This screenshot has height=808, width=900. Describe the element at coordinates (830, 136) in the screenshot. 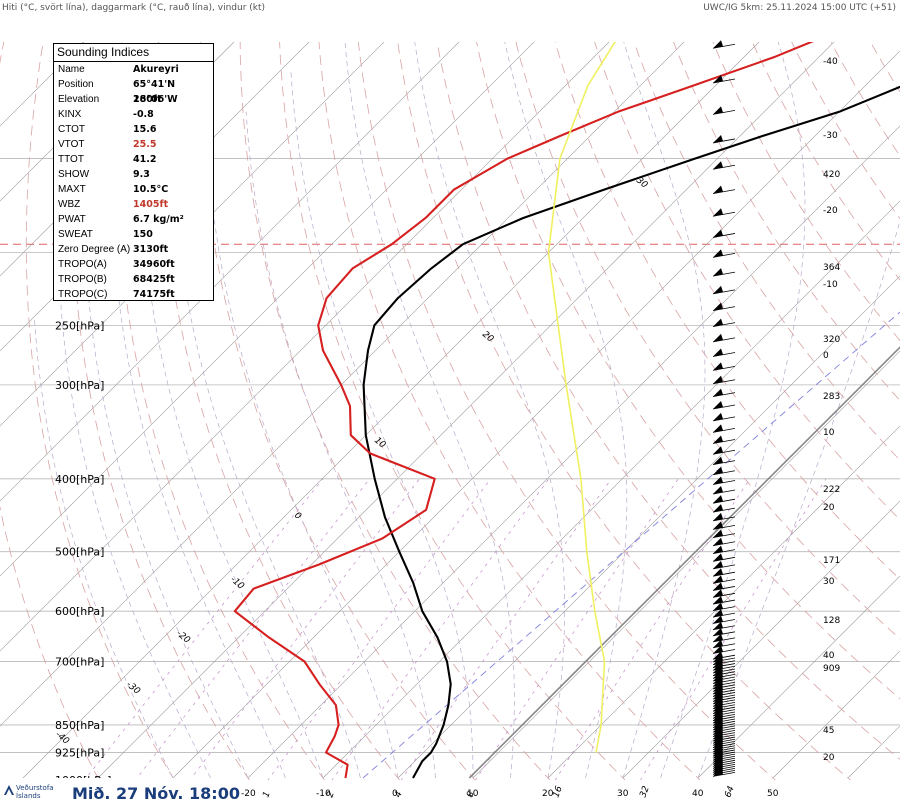

I see `right-axis-label: -30` at that location.